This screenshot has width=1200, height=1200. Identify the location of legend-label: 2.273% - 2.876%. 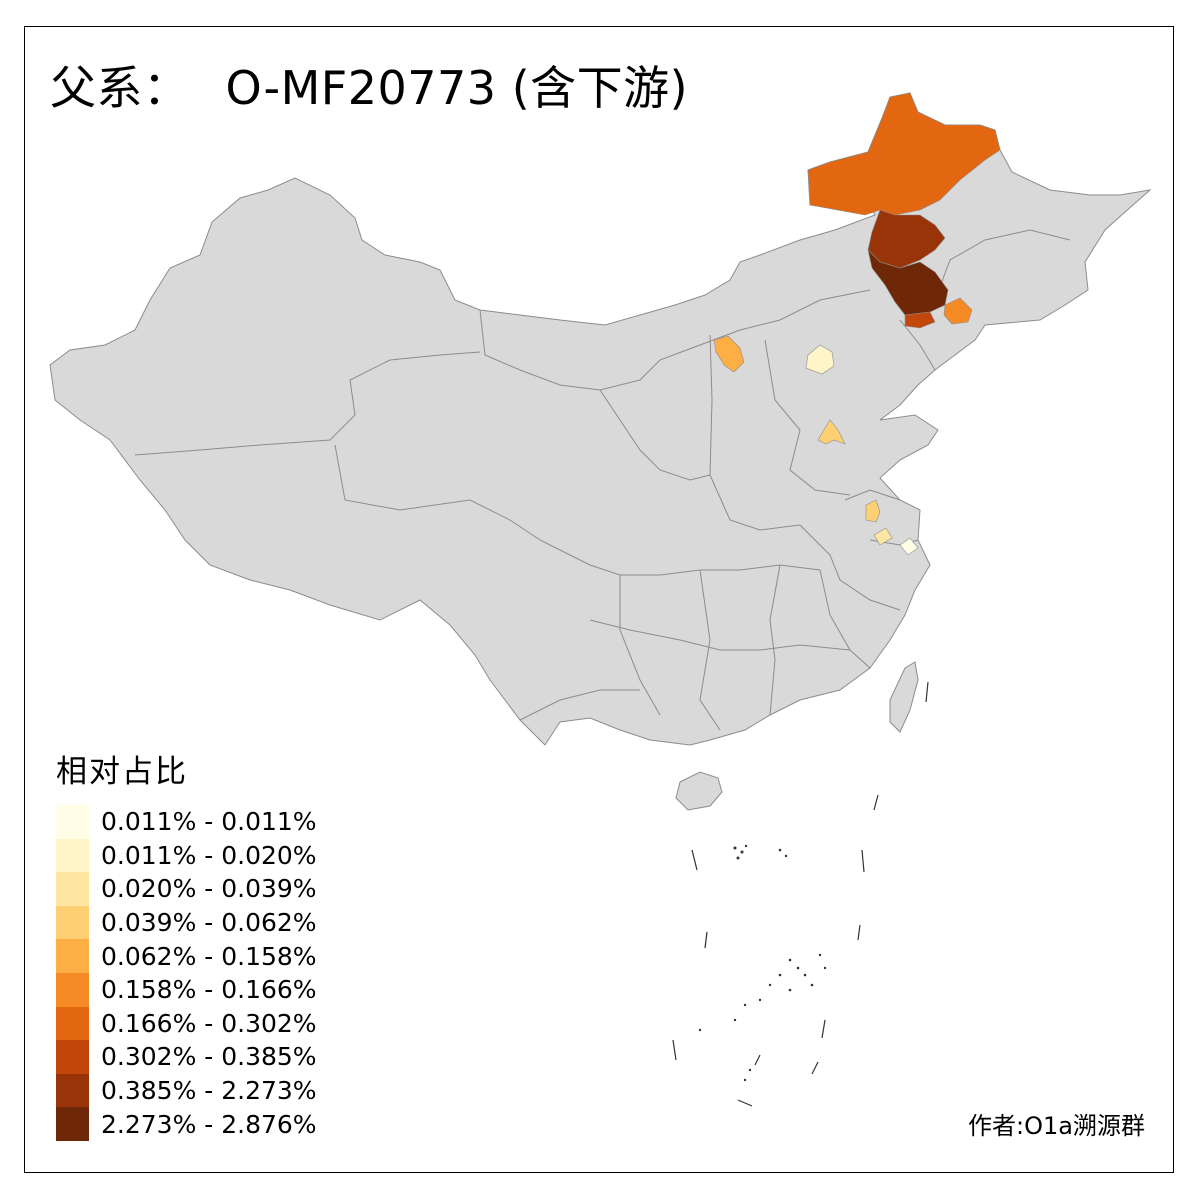
(209, 1124).